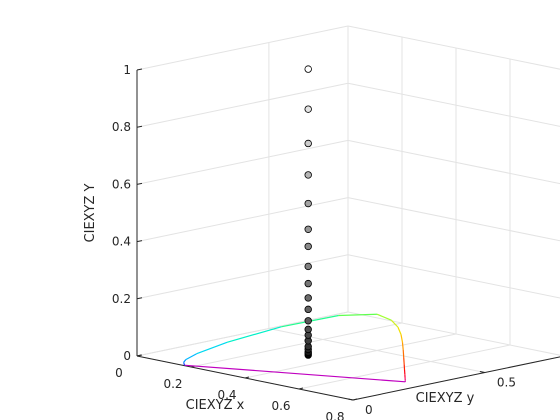 This screenshot has width=560, height=420. What do you see at coordinates (334, 415) in the screenshot?
I see `x-tick-label: 0.8` at bounding box center [334, 415].